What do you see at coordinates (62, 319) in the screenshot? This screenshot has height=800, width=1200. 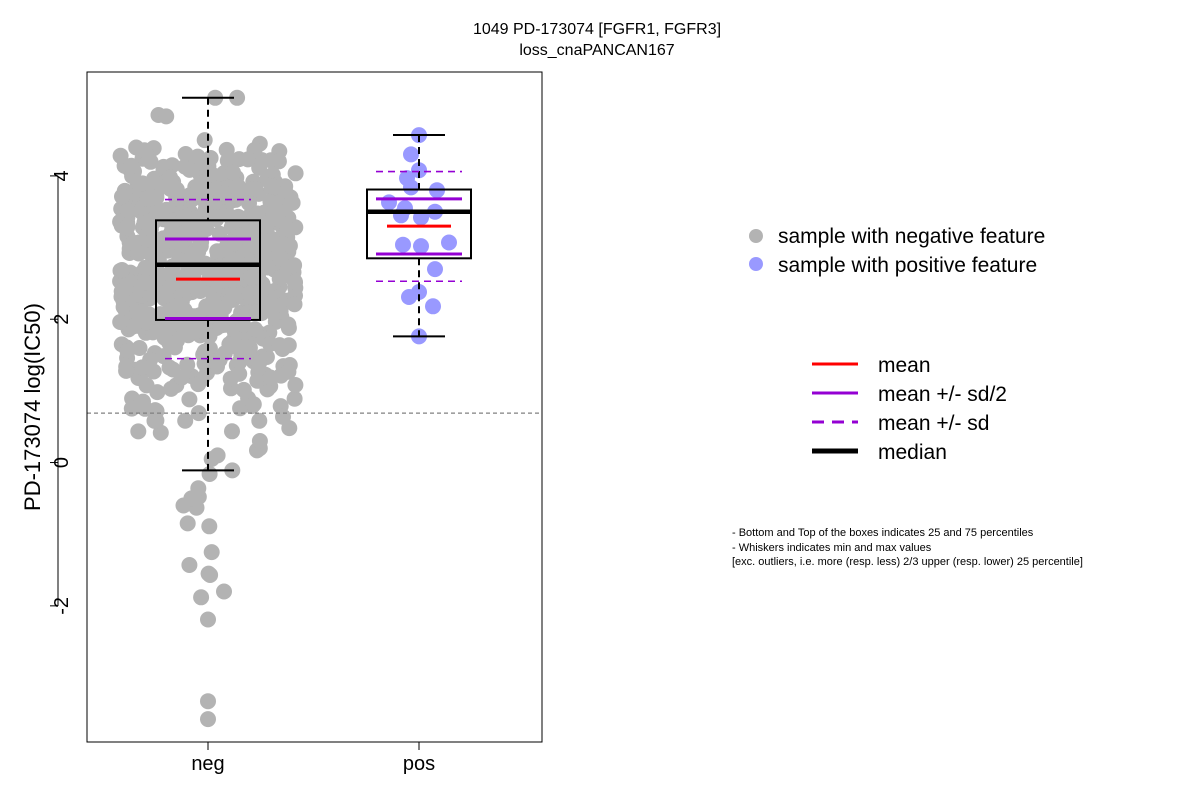 I see `y-tick-label: 2` at bounding box center [62, 319].